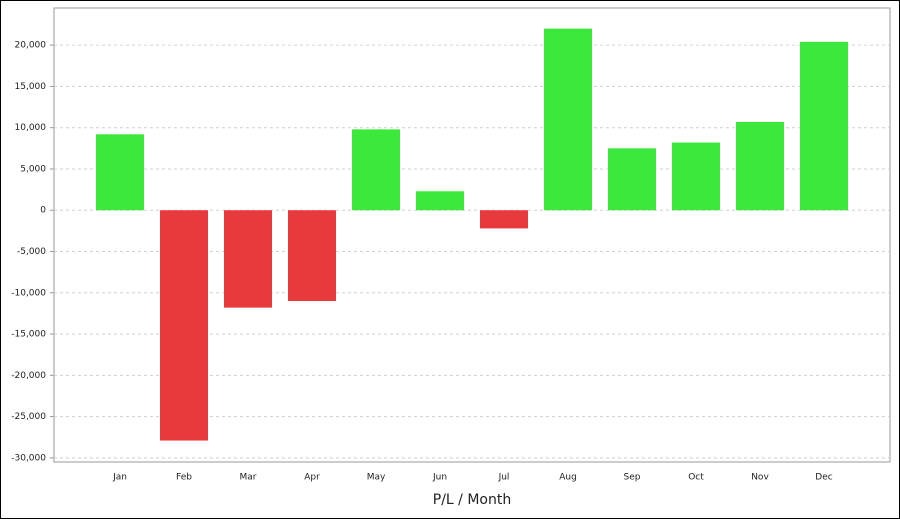 The width and height of the screenshot is (900, 519). I want to click on y-tick-label: 10,000, so click(31, 128).